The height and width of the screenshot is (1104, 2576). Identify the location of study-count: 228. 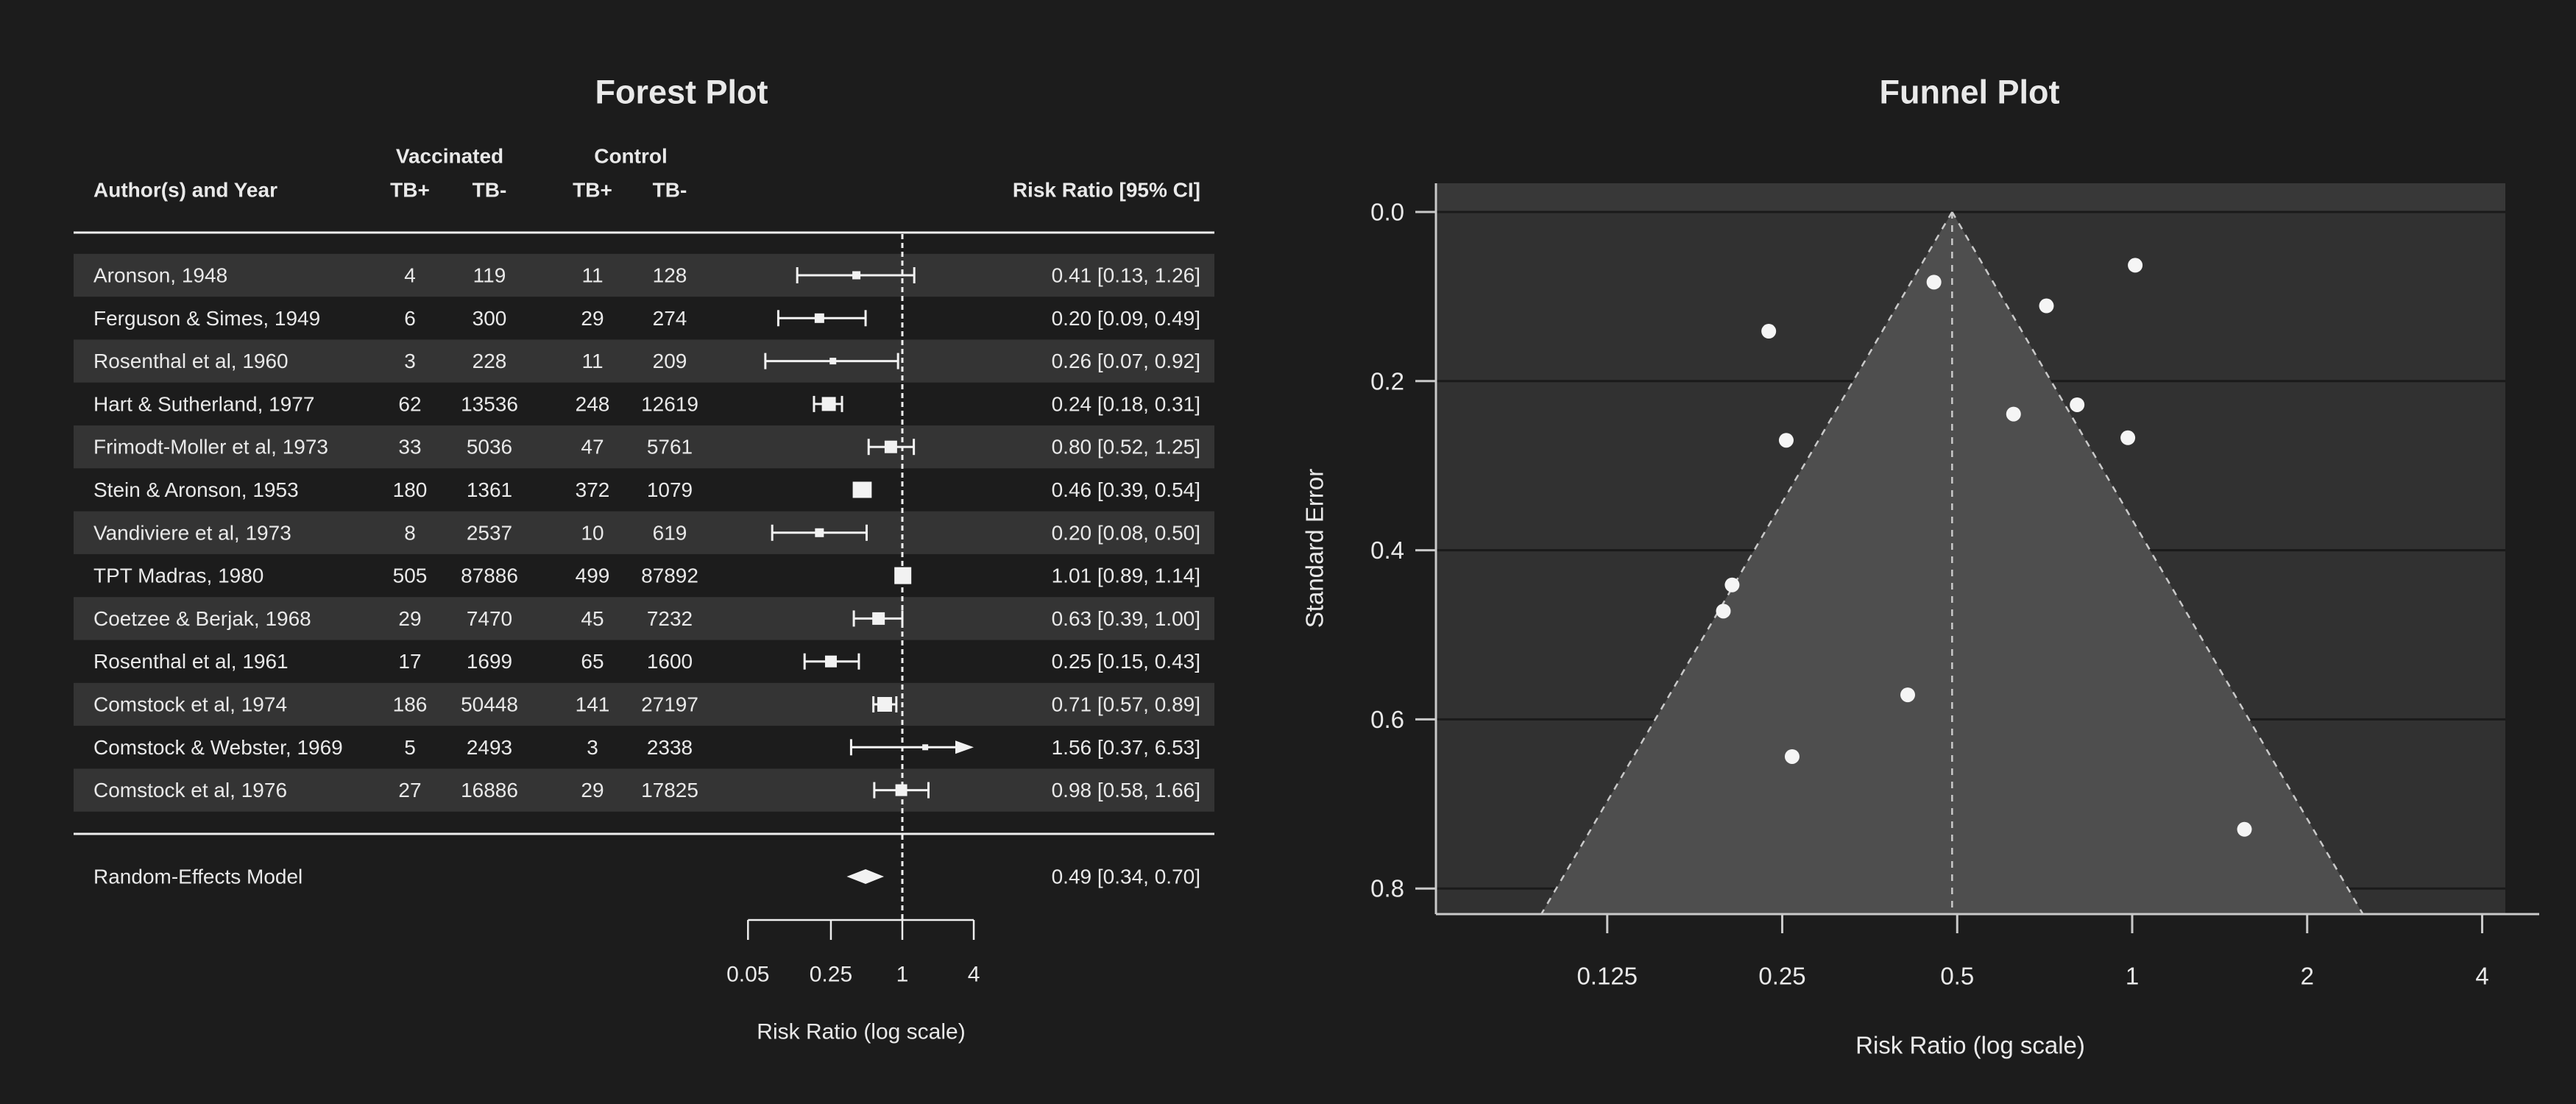
(490, 361).